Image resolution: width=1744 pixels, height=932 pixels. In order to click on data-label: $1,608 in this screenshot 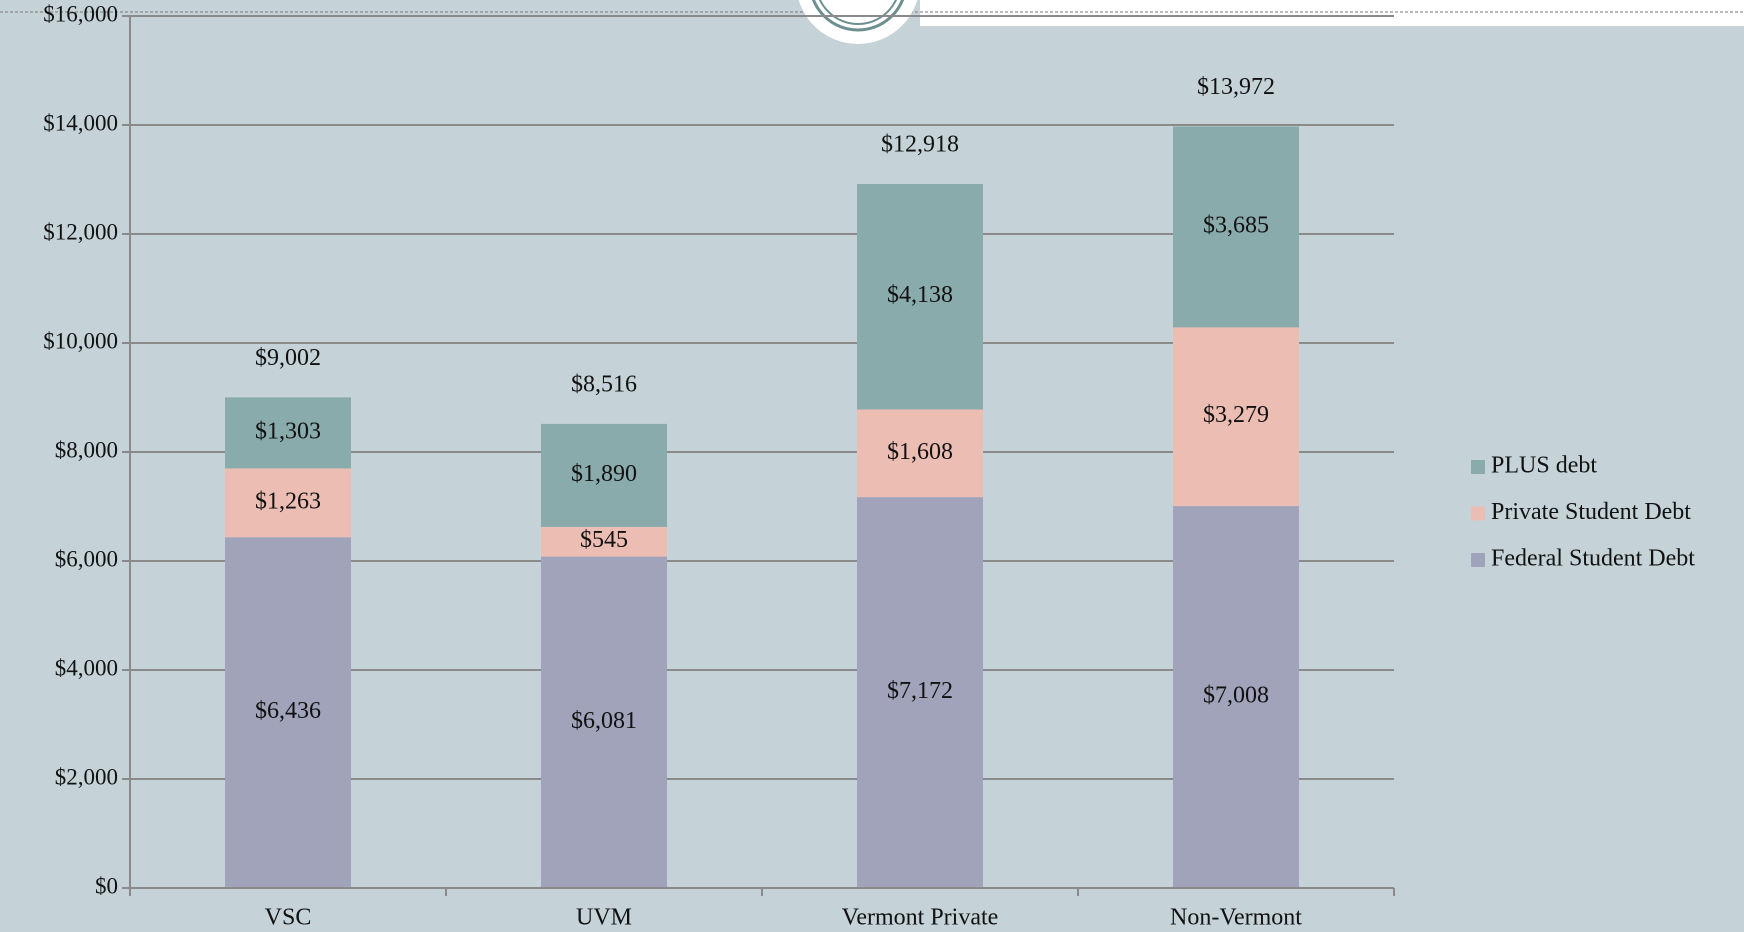, I will do `click(920, 452)`.